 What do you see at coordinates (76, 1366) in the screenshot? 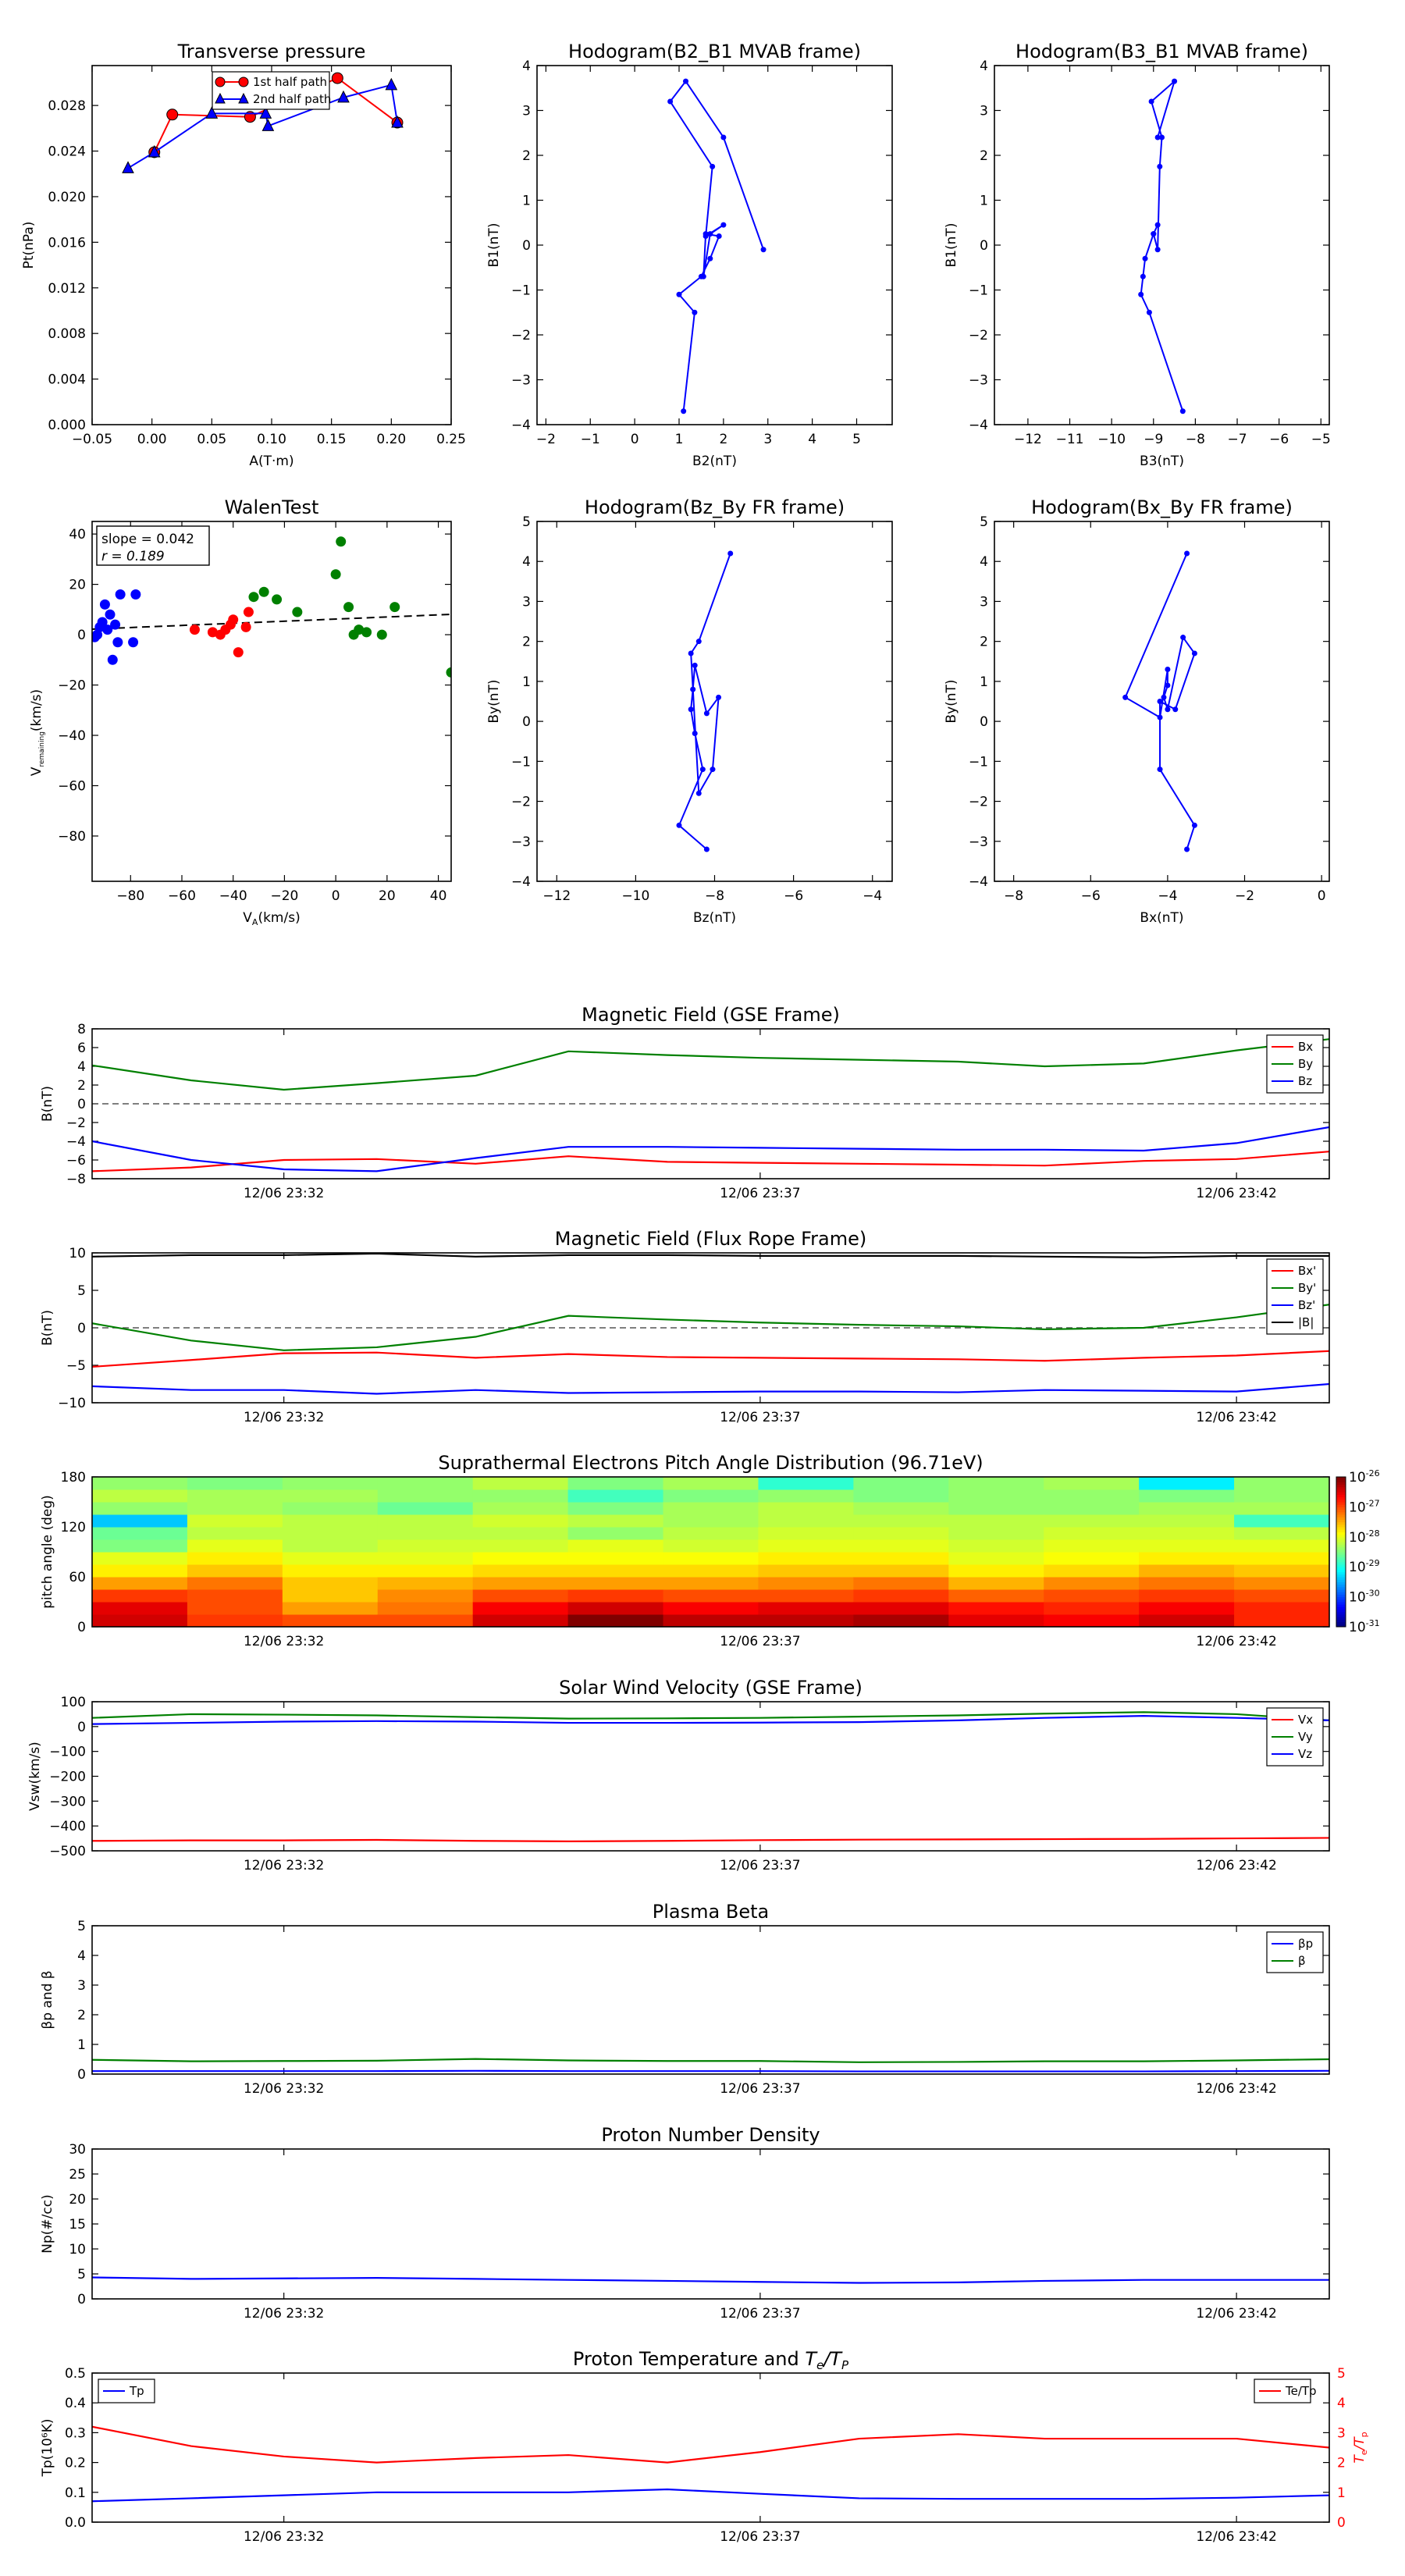
I see `y-tick-label: −5` at bounding box center [76, 1366].